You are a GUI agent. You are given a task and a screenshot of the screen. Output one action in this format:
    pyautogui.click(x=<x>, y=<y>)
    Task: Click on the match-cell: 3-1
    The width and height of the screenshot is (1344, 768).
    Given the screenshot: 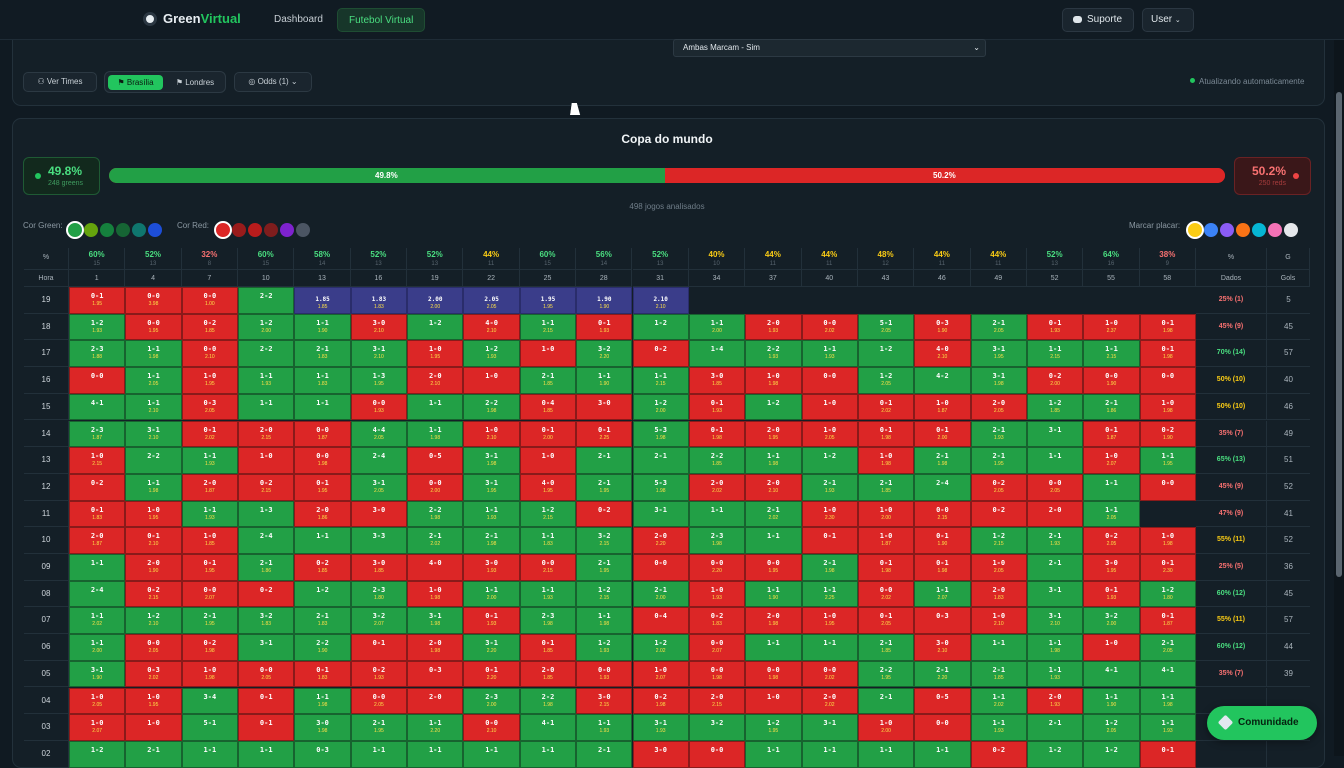 What is the action you would take?
    pyautogui.click(x=266, y=647)
    